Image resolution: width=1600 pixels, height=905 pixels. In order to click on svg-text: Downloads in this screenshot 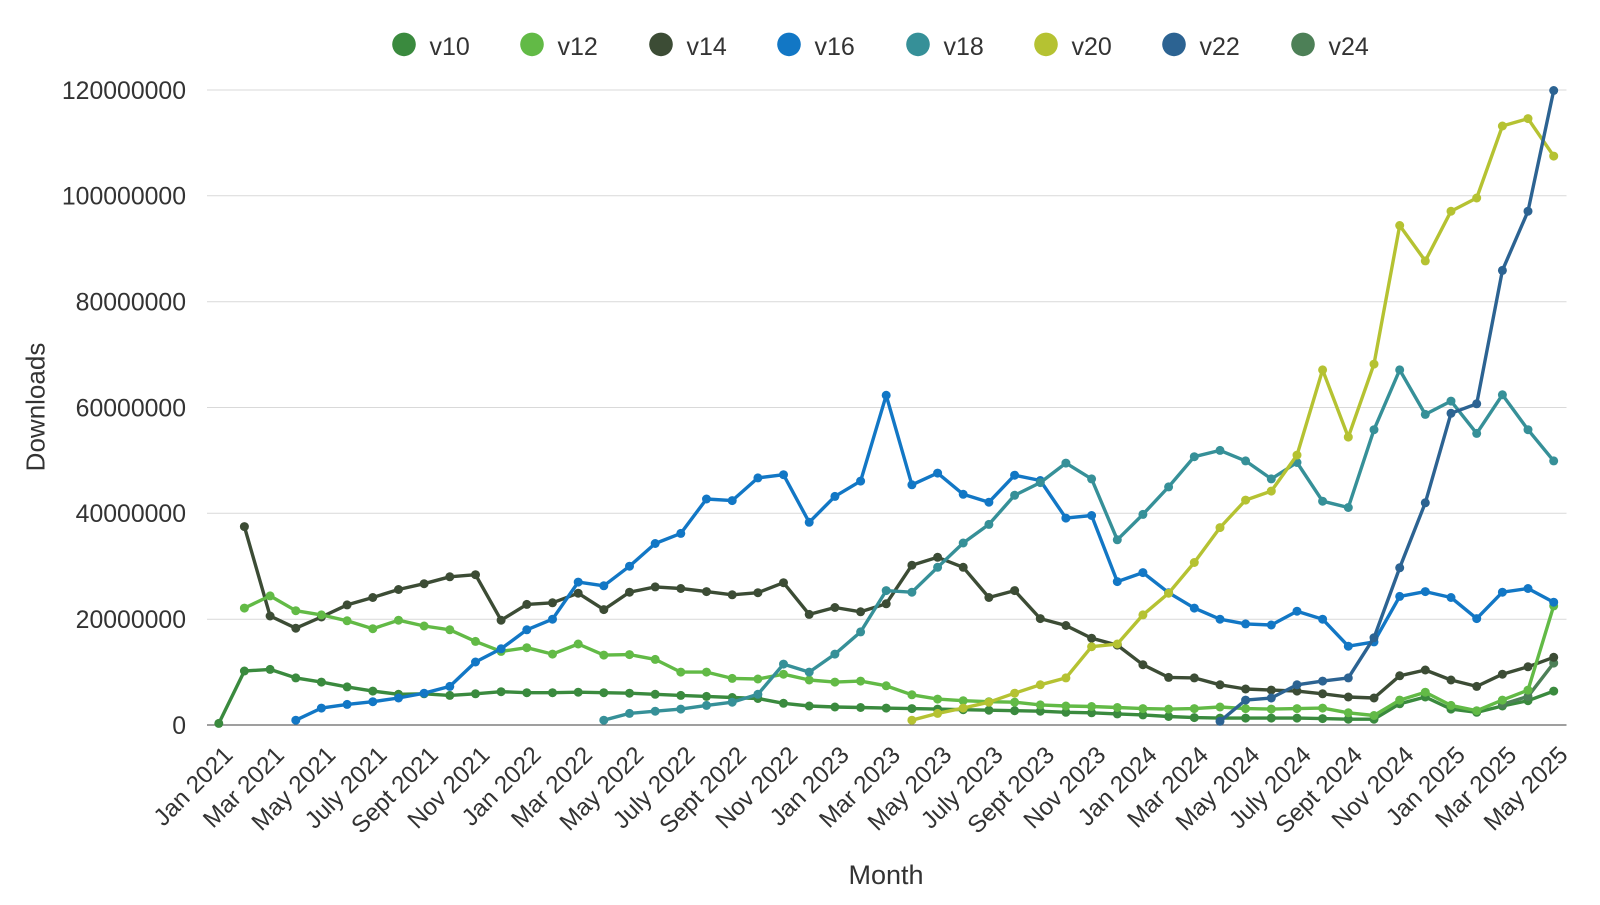, I will do `click(36, 407)`.